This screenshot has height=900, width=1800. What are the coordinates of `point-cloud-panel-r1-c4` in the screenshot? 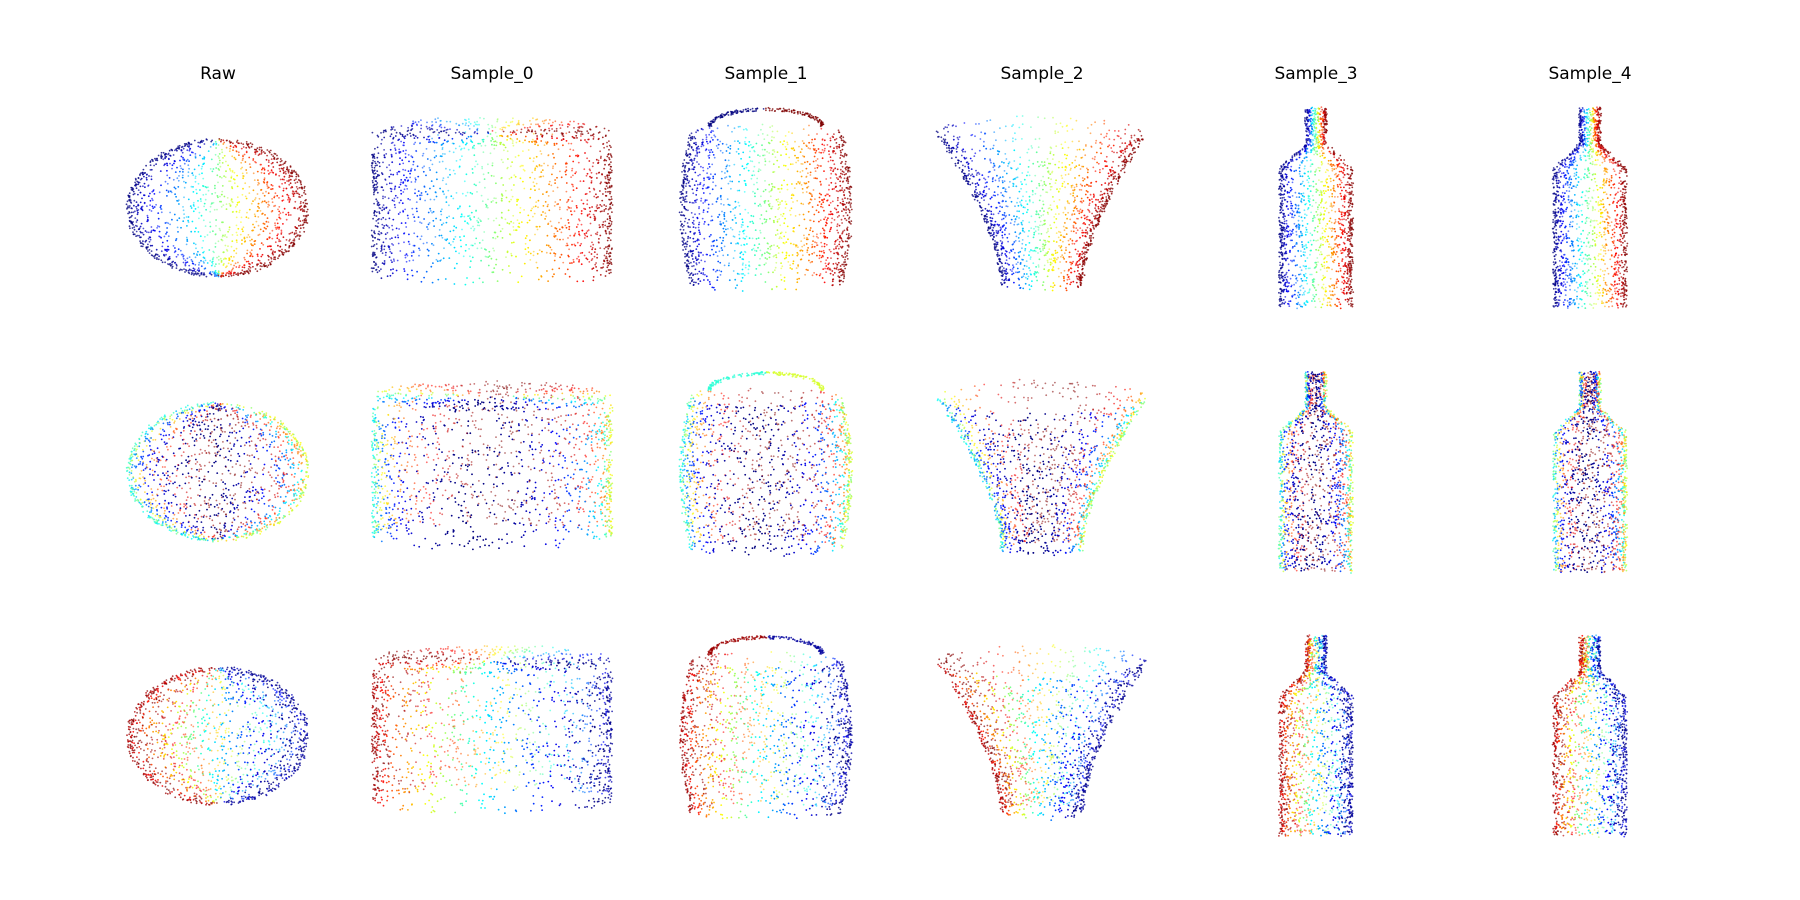 It's located at (1316, 472).